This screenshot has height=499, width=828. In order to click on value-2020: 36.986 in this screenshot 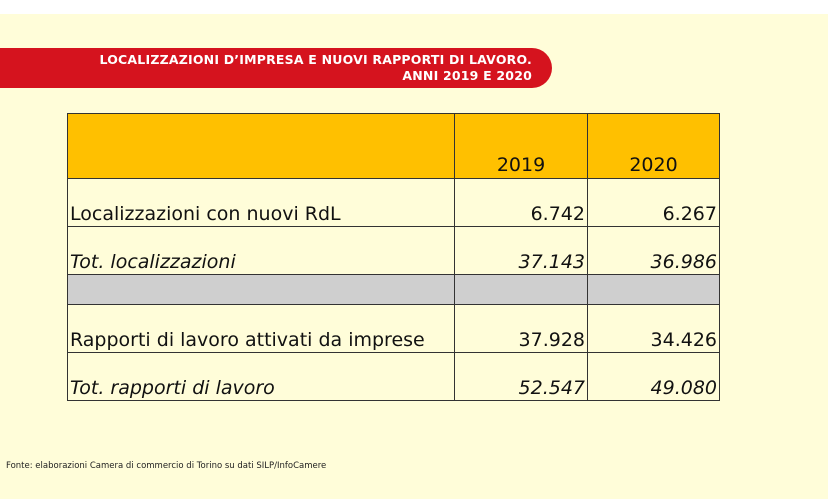, I will do `click(653, 250)`.